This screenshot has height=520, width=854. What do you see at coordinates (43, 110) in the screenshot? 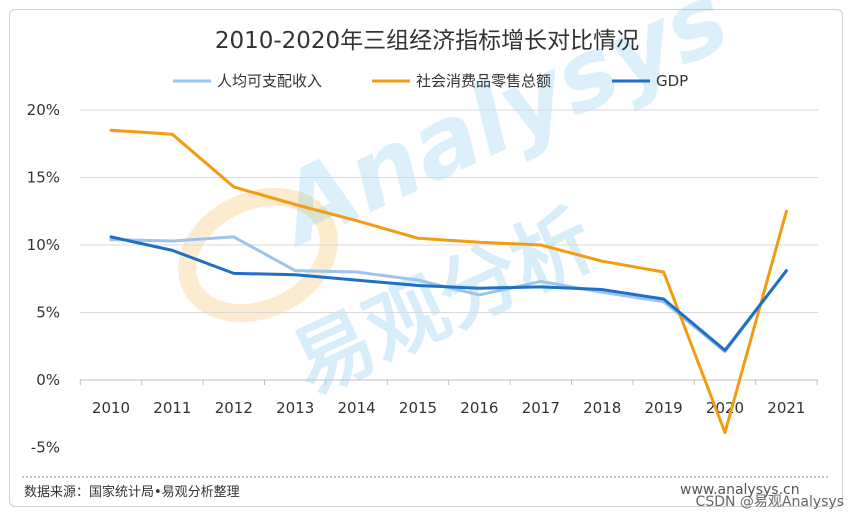
I see `y-tick-label: 20%` at bounding box center [43, 110].